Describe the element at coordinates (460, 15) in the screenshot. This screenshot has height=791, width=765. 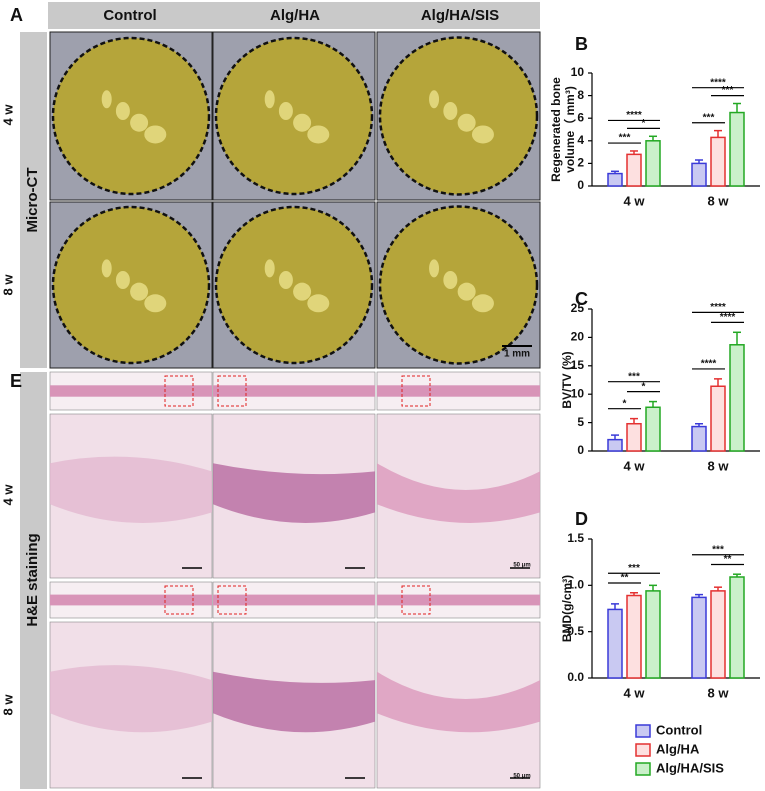
I see `column-label: Alg/HA/SIS` at that location.